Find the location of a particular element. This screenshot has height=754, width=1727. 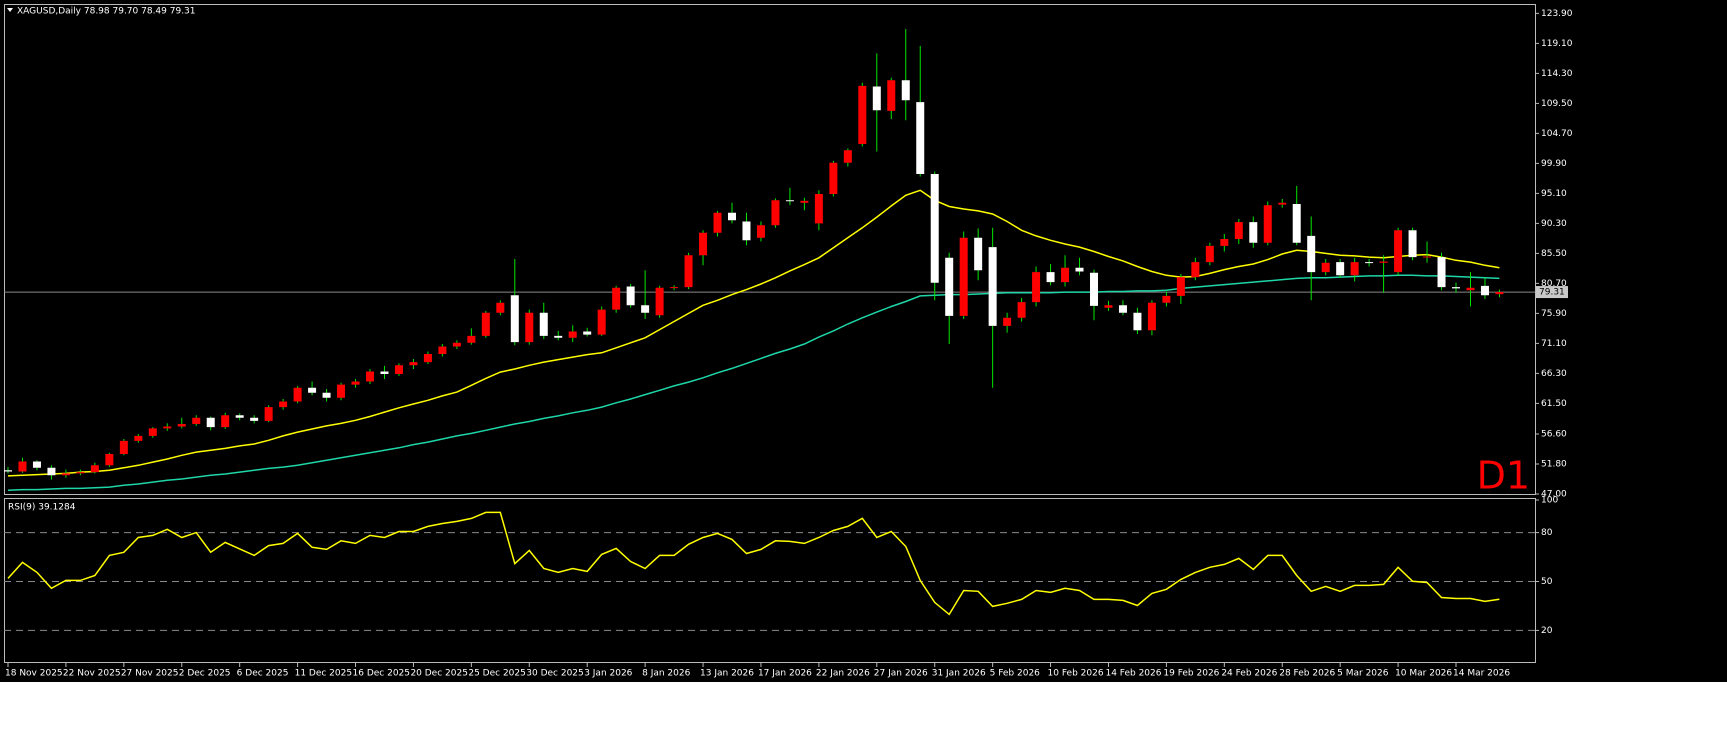

x-tick-label: 19 Feb 2026 is located at coordinates (1191, 674).